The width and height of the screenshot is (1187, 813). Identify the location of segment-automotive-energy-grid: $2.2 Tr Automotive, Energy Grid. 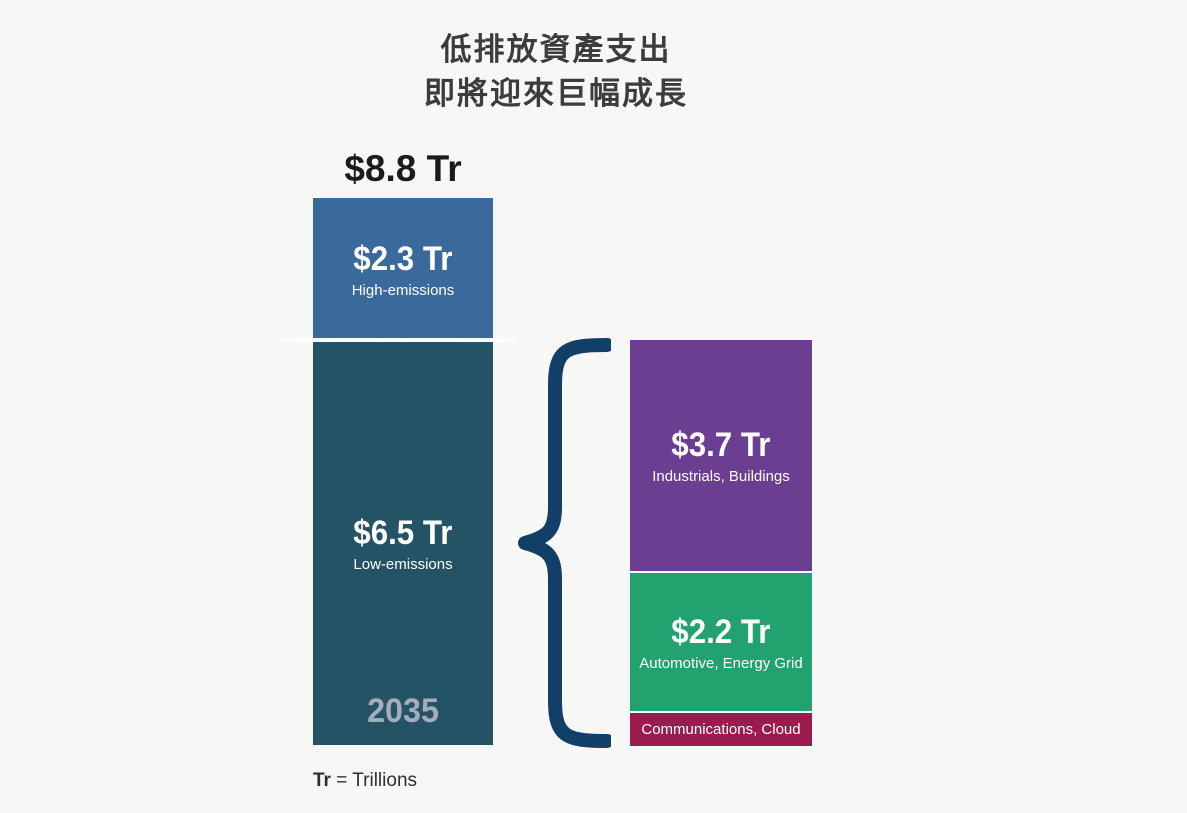
(721, 642).